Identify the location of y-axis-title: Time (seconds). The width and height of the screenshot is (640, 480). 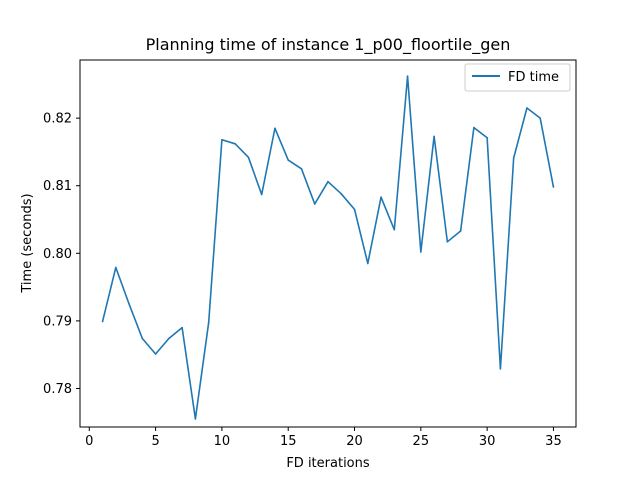
(27, 243).